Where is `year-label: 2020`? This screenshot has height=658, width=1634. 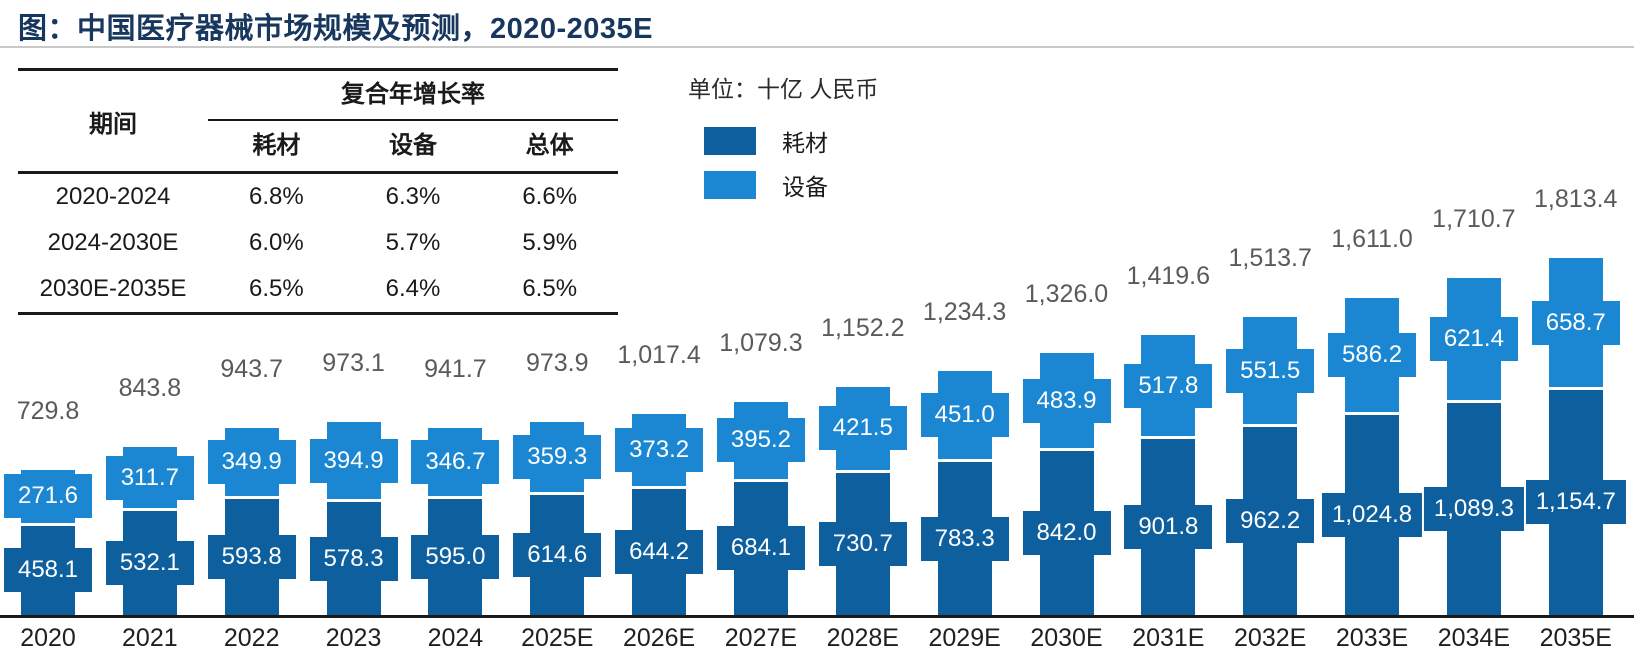 year-label: 2020 is located at coordinates (48, 638).